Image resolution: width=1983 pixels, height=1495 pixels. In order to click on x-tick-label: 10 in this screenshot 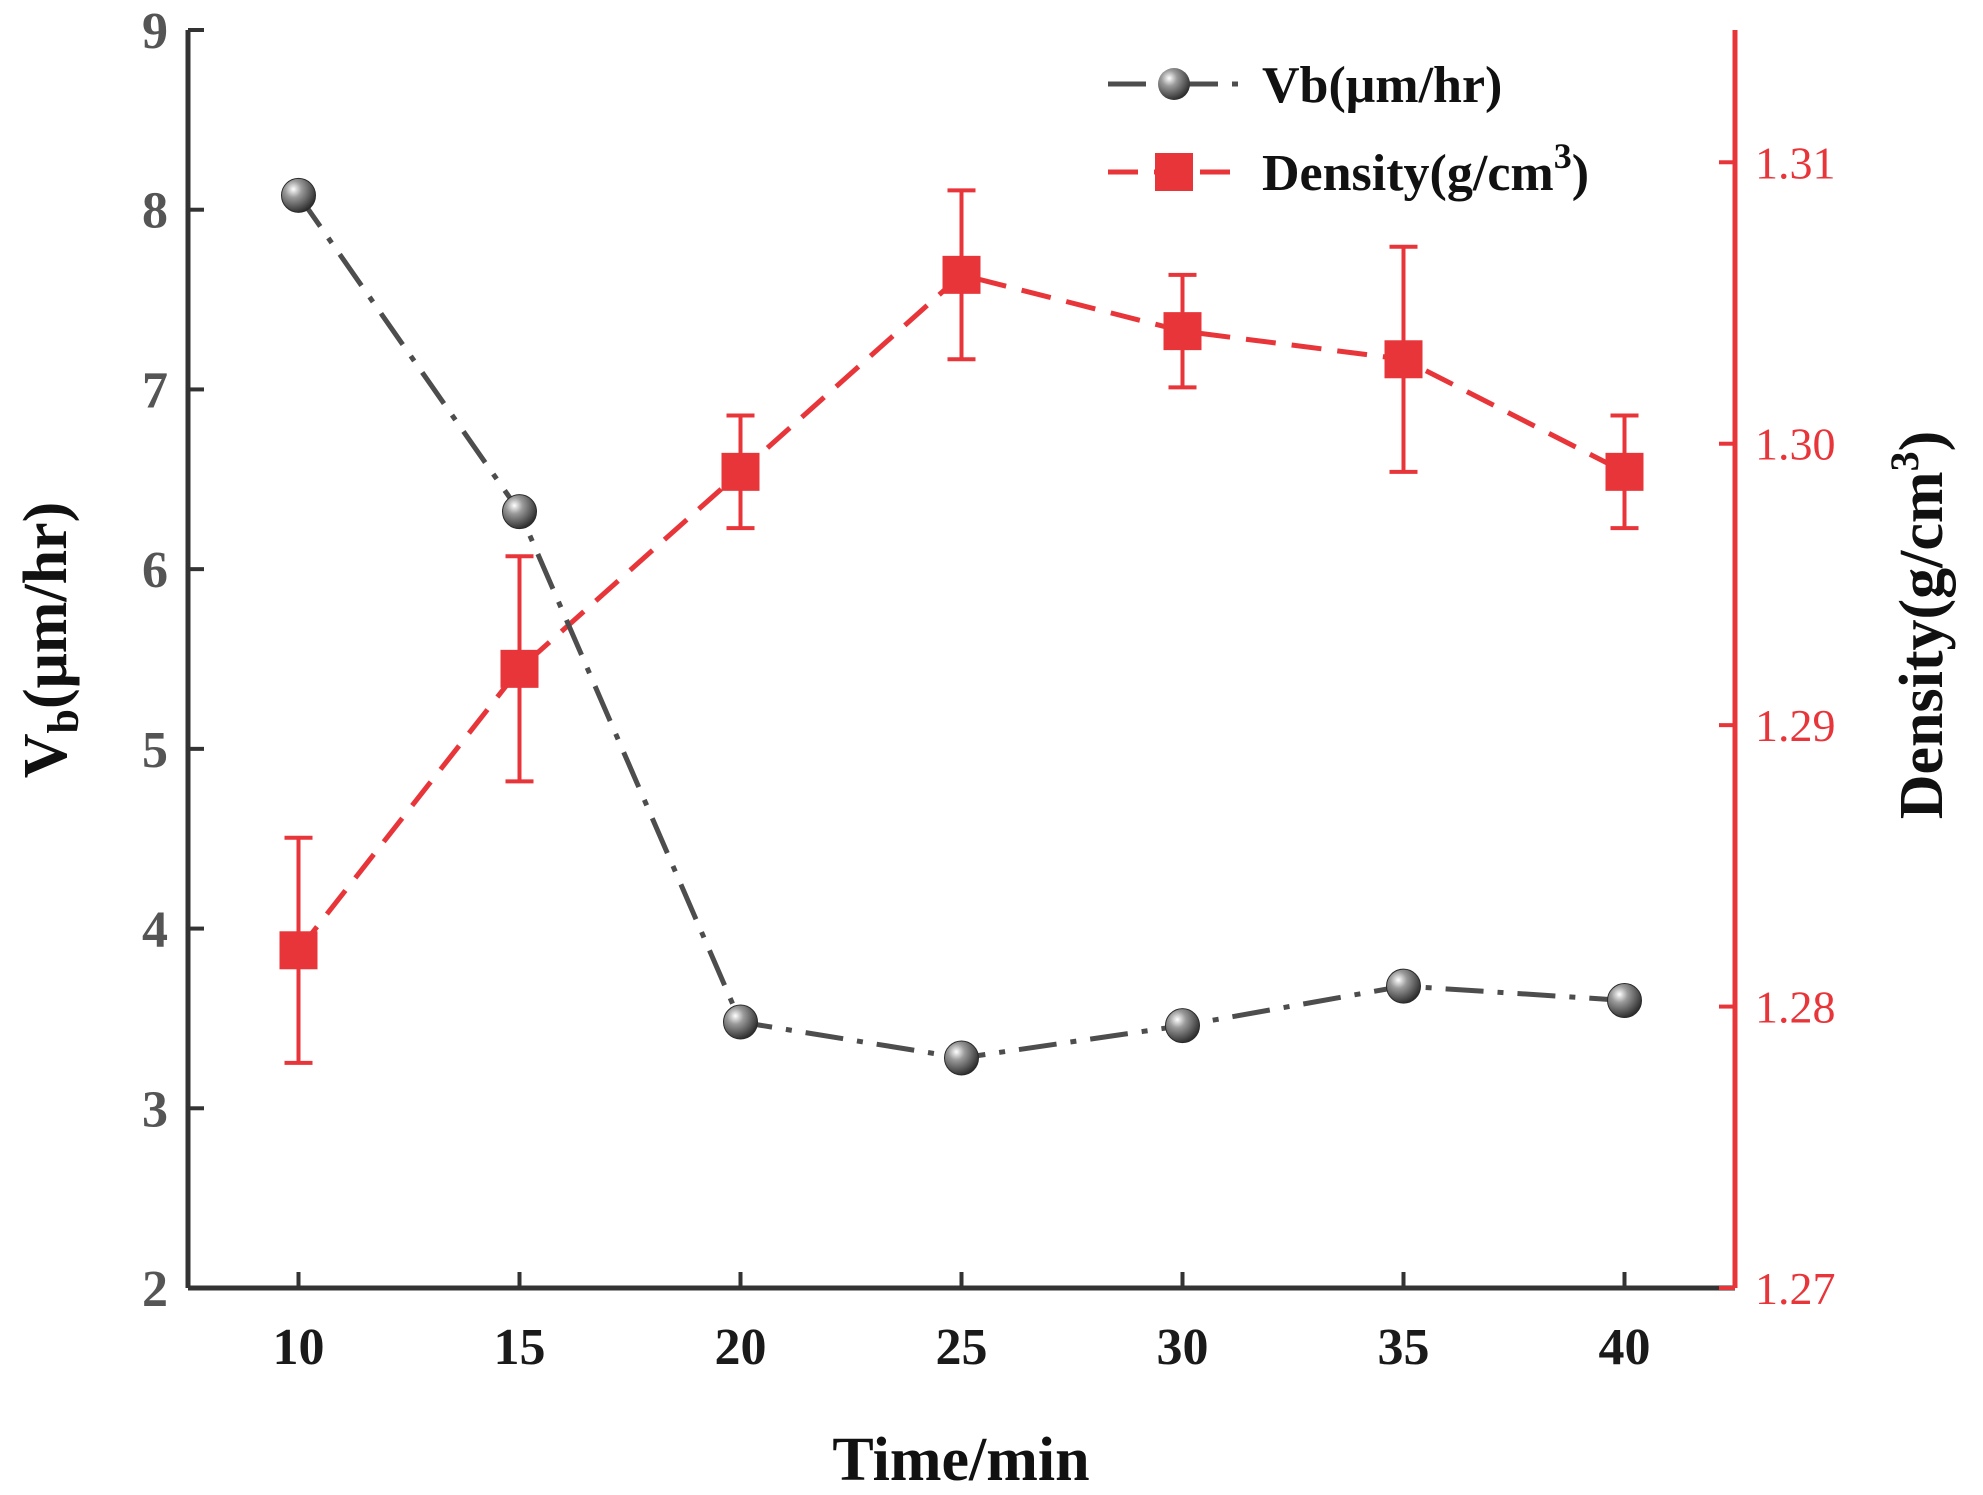, I will do `click(299, 1347)`.